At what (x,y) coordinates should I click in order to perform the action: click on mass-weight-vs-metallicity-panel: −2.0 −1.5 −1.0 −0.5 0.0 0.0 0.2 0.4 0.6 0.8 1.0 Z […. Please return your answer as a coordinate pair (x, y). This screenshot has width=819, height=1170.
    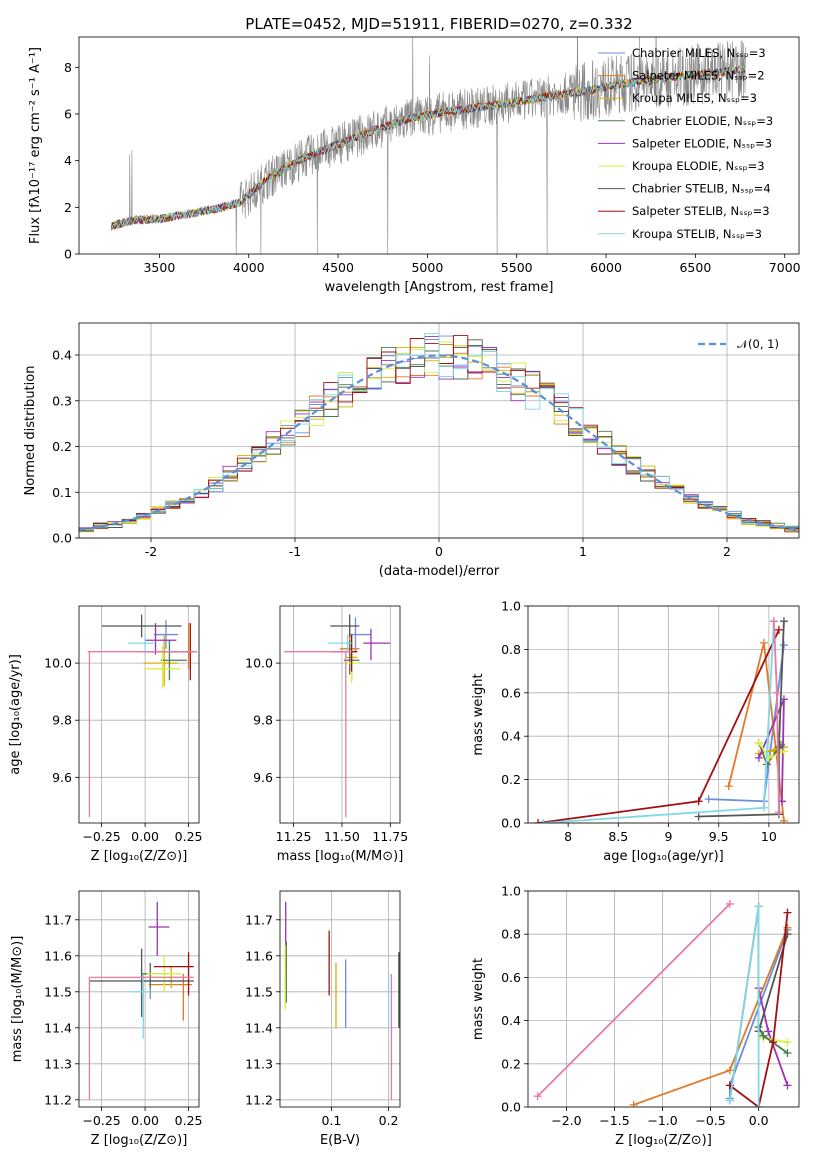
    Looking at the image, I should click on (635, 1016).